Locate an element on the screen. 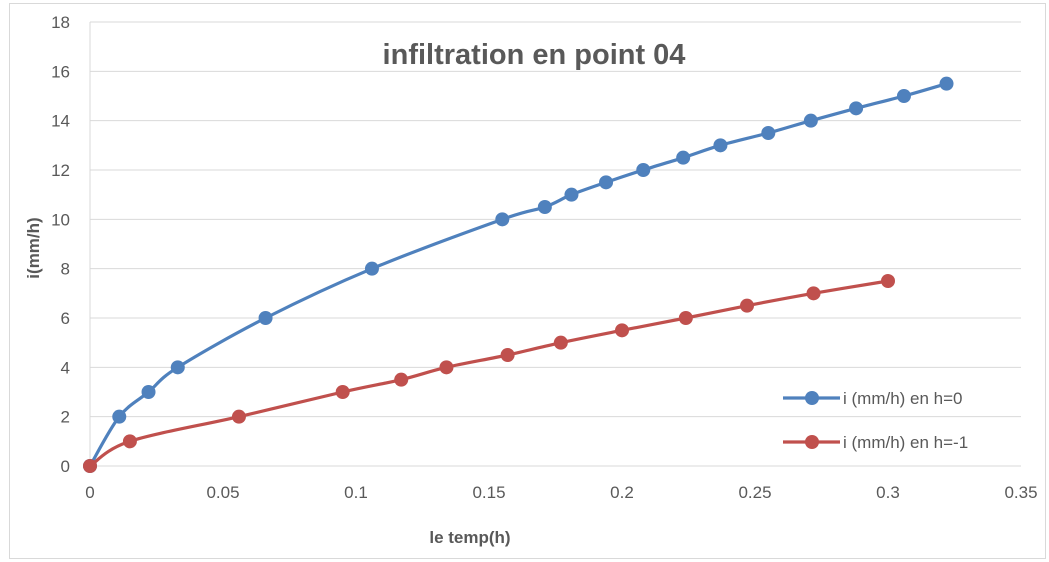 Image resolution: width=1049 pixels, height=562 pixels. x-tick-label: 0.15 is located at coordinates (488, 492).